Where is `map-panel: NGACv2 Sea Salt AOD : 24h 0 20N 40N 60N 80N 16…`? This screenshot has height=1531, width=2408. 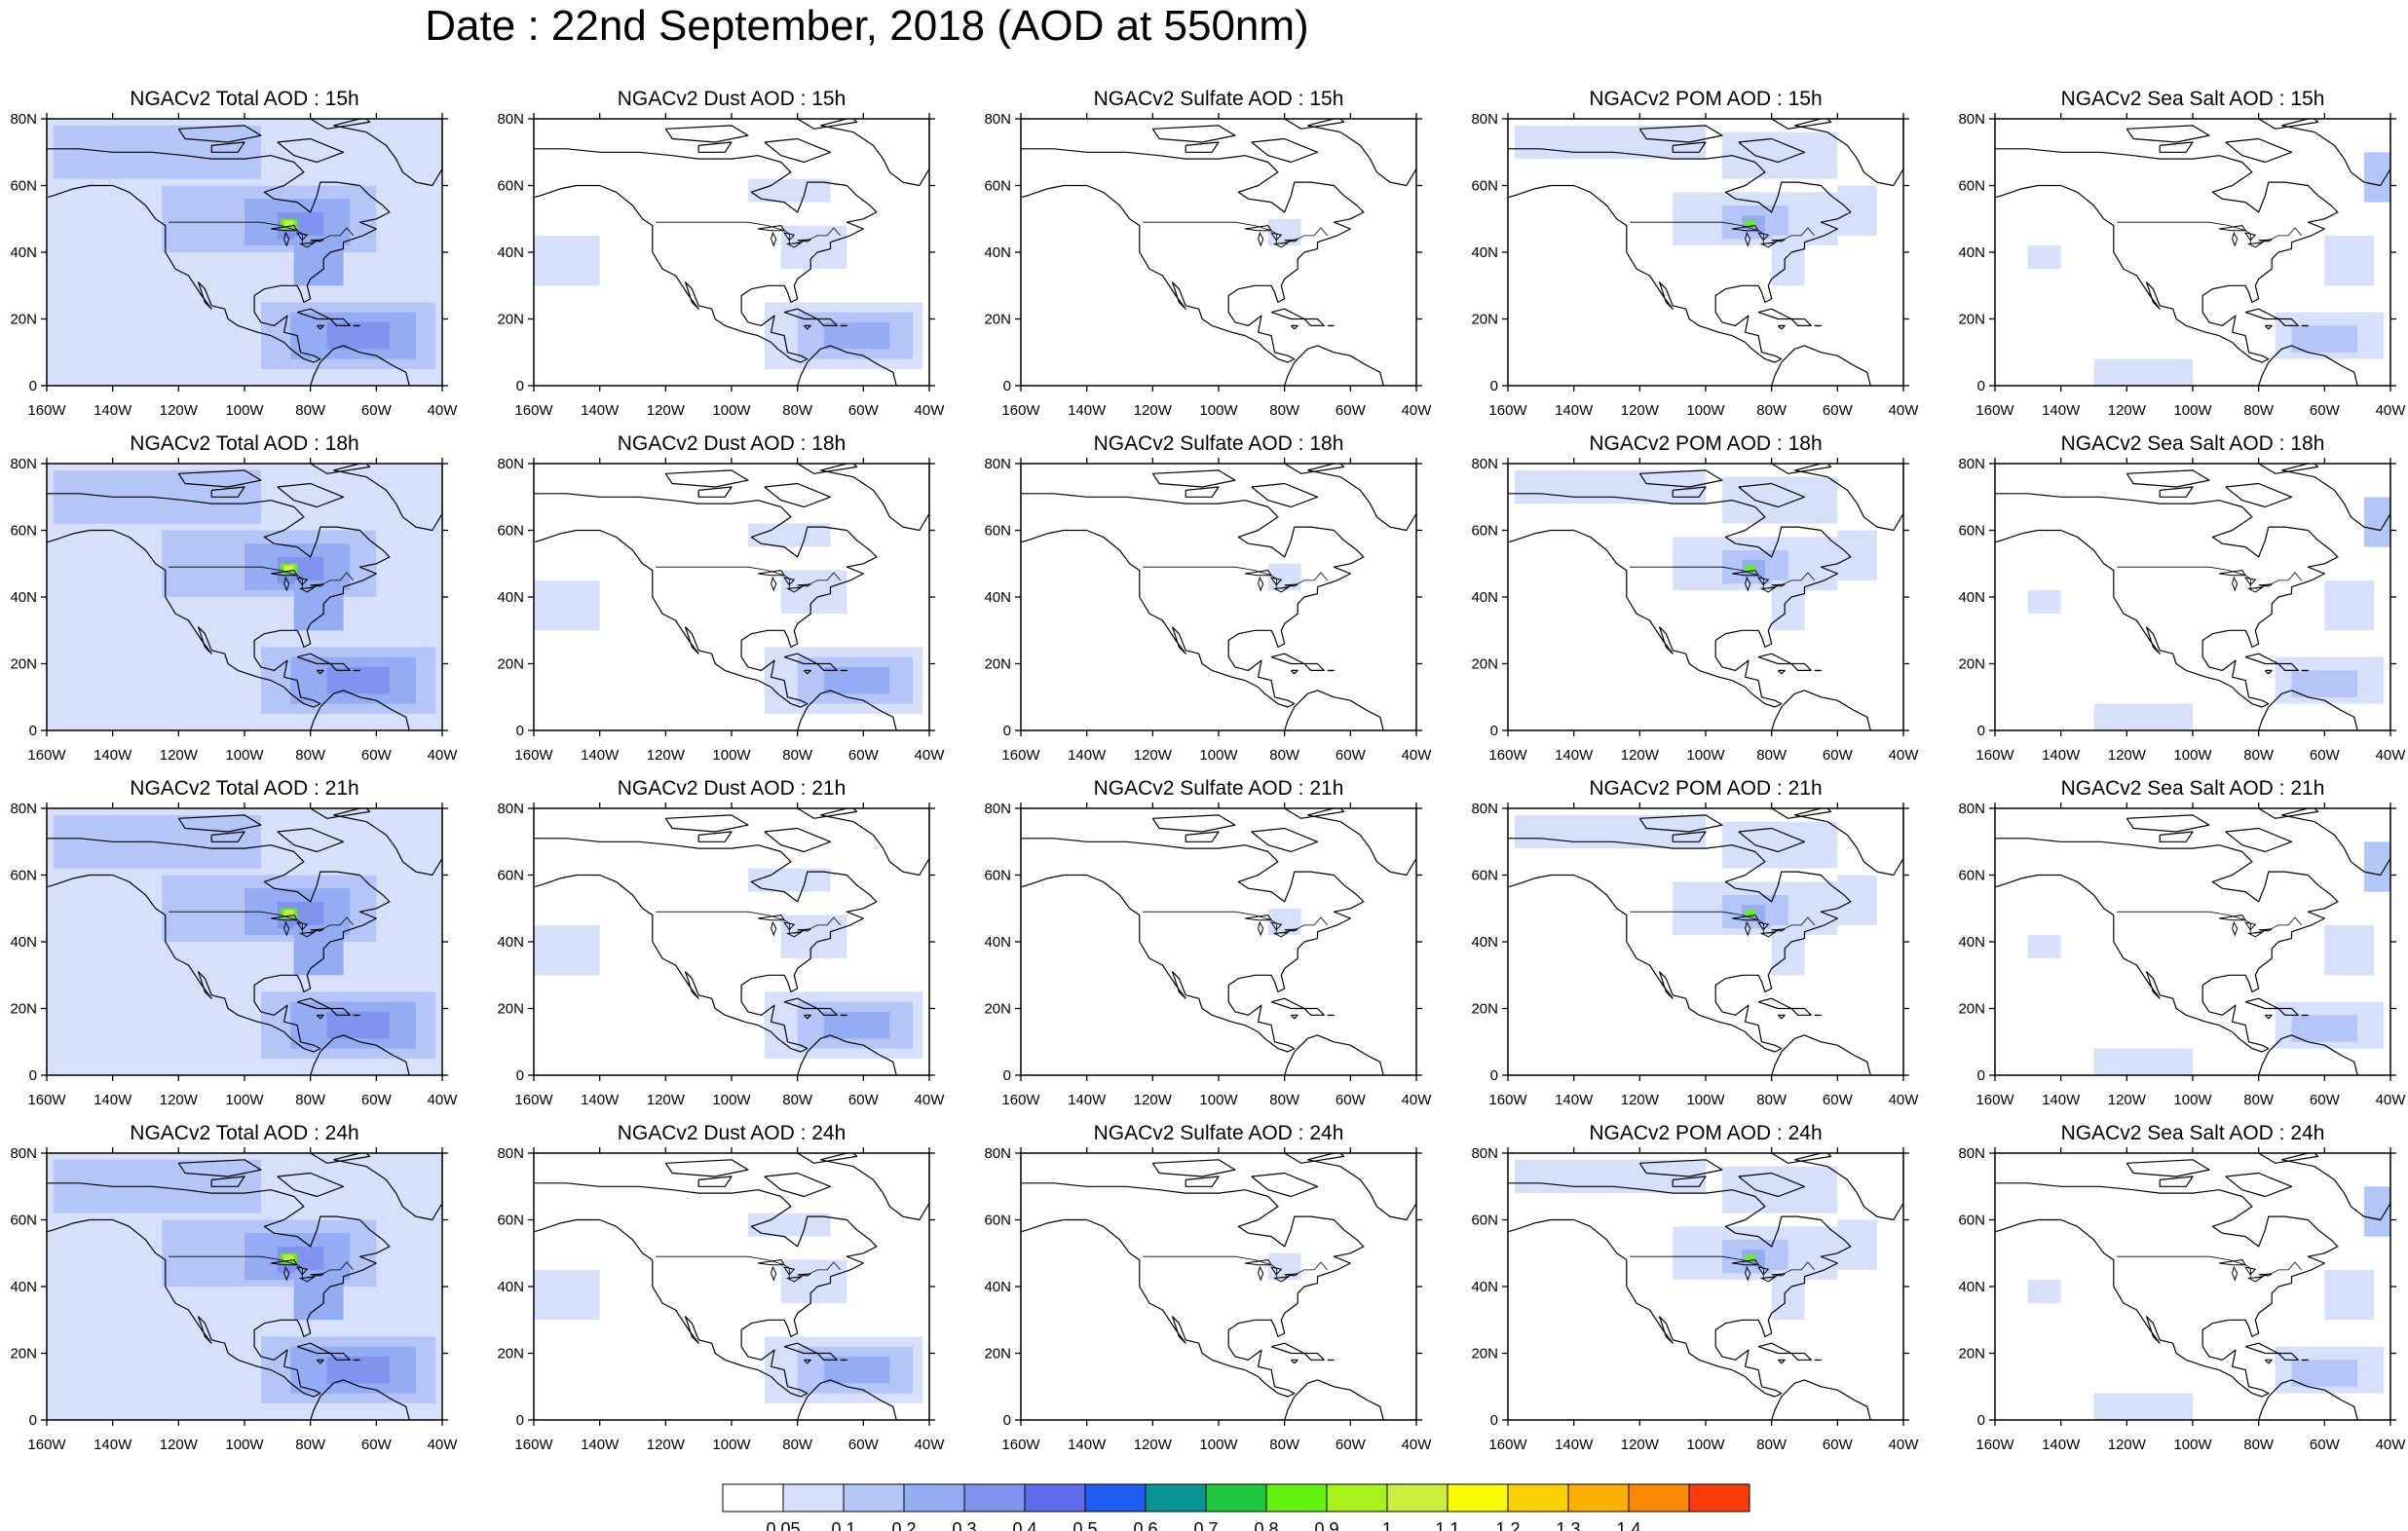
map-panel: NGACv2 Sea Salt AOD : 24h 0 20N 40N 60N 80N 16… is located at coordinates (2182, 1287).